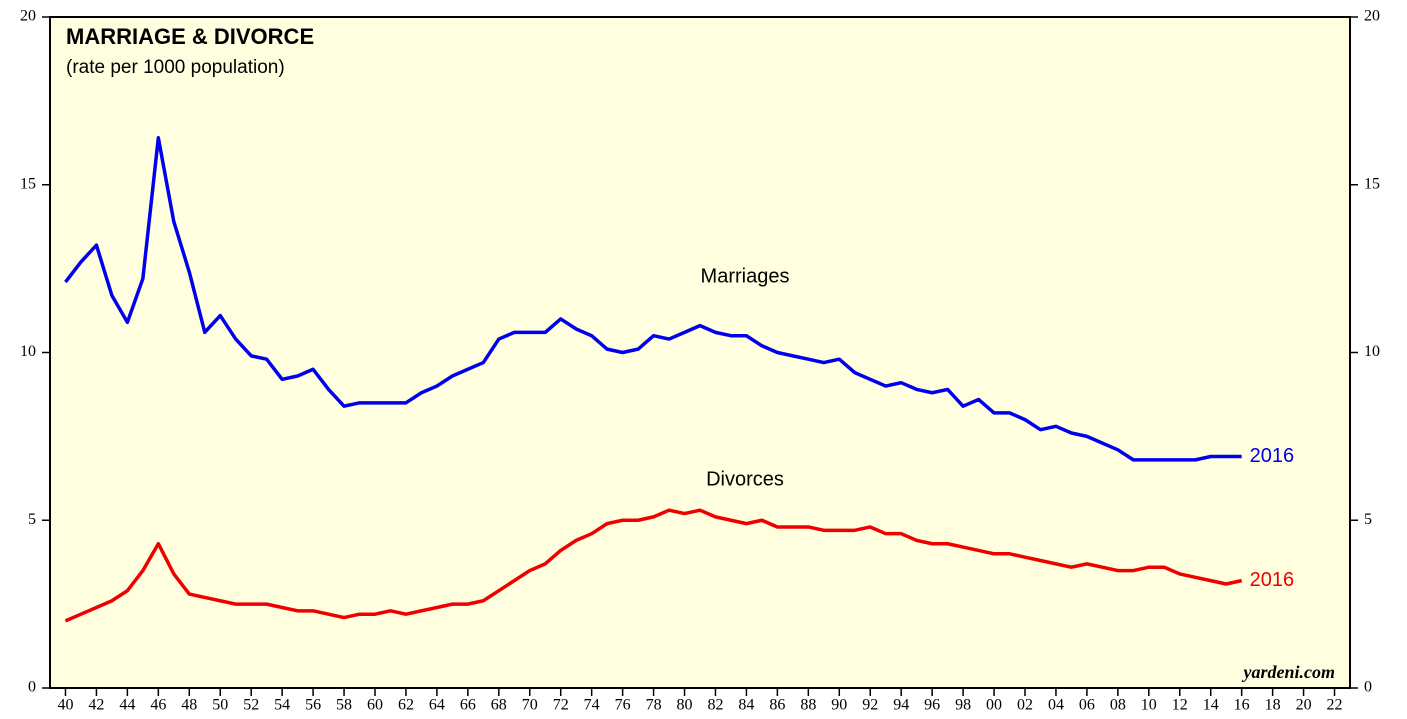  What do you see at coordinates (1087, 705) in the screenshot?
I see `x-tick-label: 06` at bounding box center [1087, 705].